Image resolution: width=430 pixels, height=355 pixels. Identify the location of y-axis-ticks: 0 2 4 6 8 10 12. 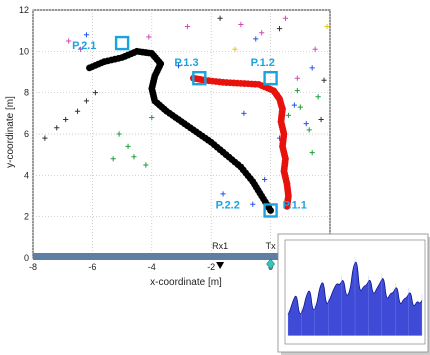
(24, 134).